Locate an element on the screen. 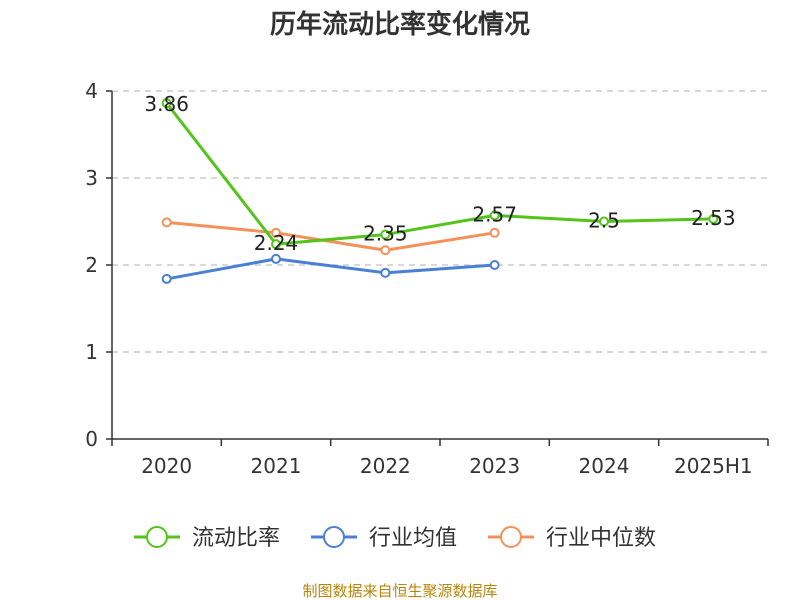 This screenshot has height=600, width=800. x-tick-label: 2024 is located at coordinates (604, 466).